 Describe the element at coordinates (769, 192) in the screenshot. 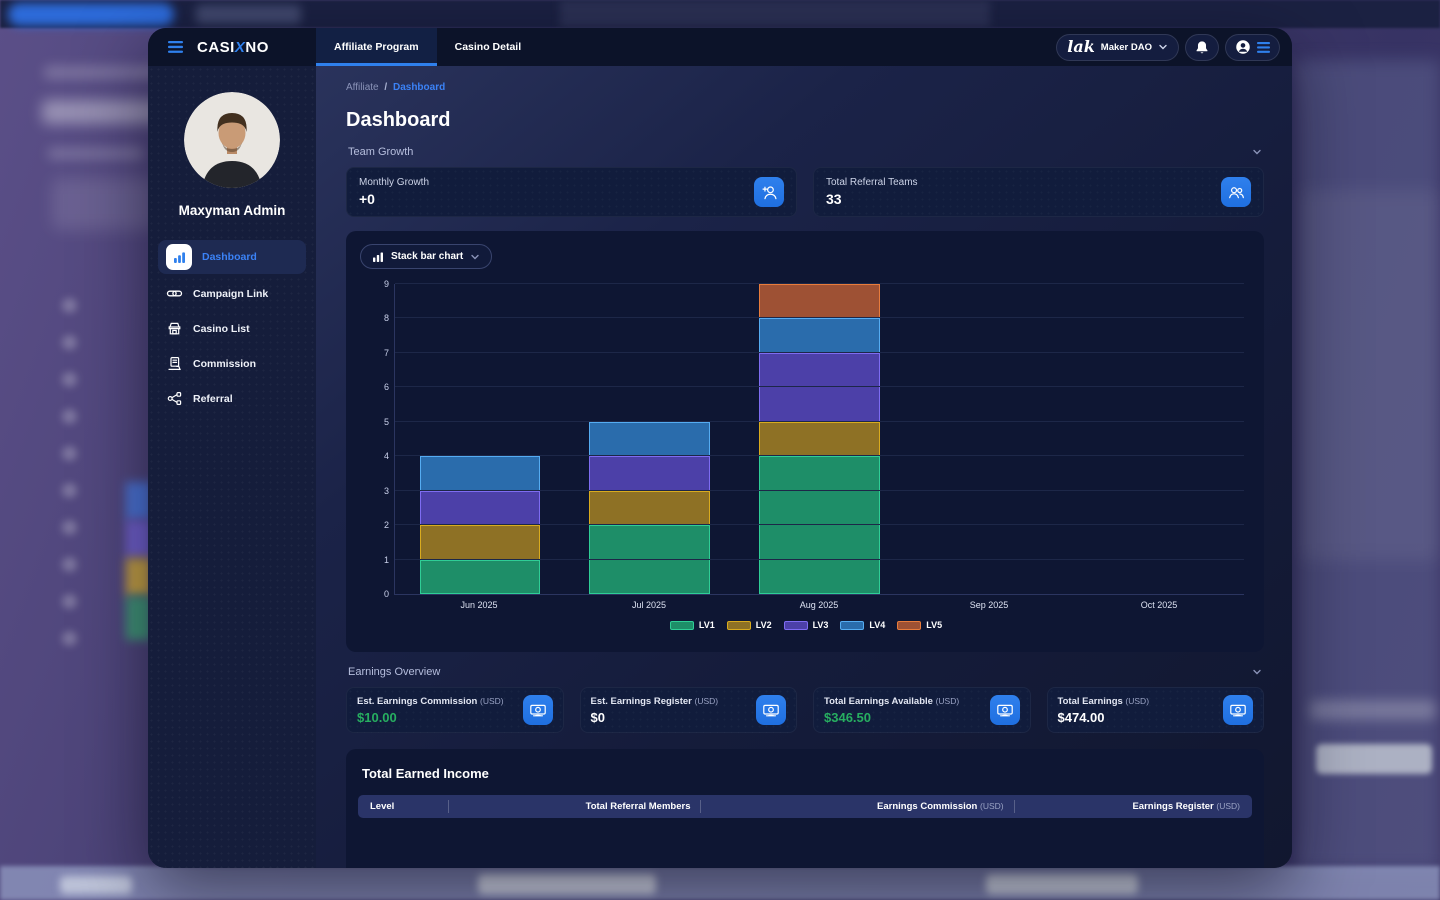

I see `person-add-icon` at that location.